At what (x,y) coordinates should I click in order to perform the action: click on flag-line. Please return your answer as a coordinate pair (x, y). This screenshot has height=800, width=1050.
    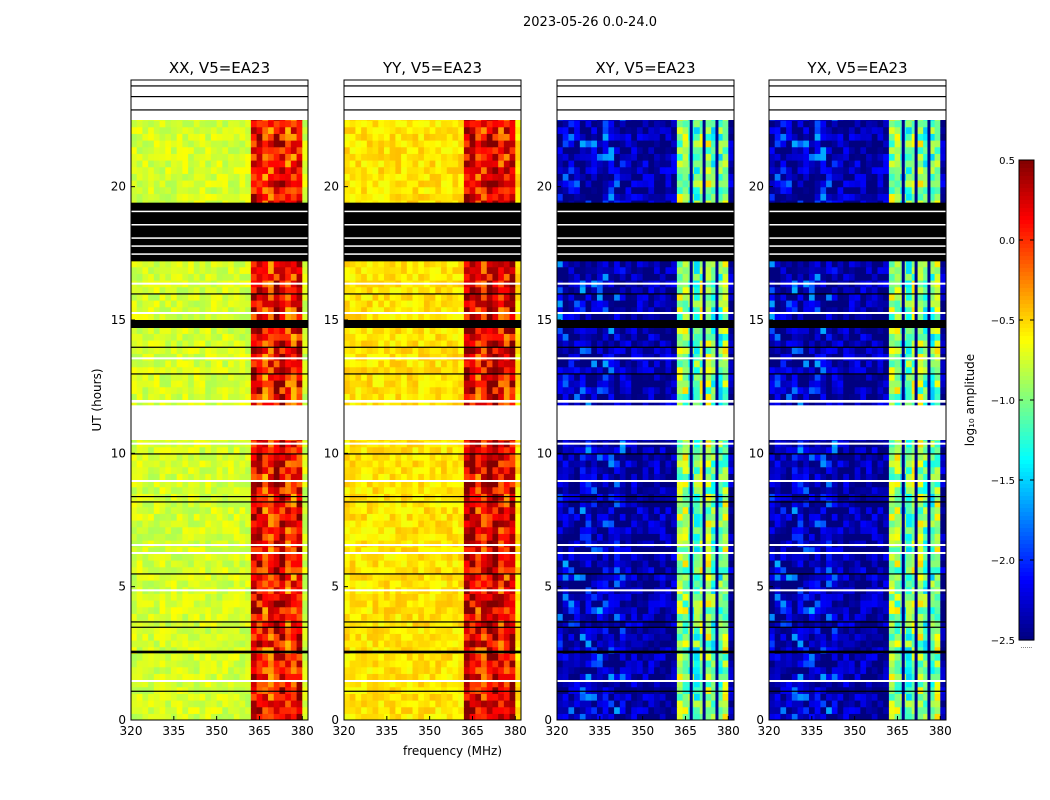
    Looking at the image, I should click on (219, 246).